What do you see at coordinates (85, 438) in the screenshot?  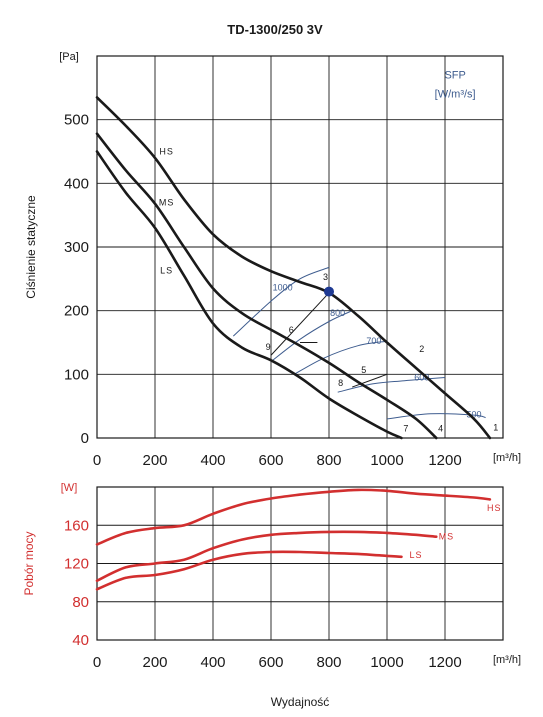 I see `y-tick-label: 0` at bounding box center [85, 438].